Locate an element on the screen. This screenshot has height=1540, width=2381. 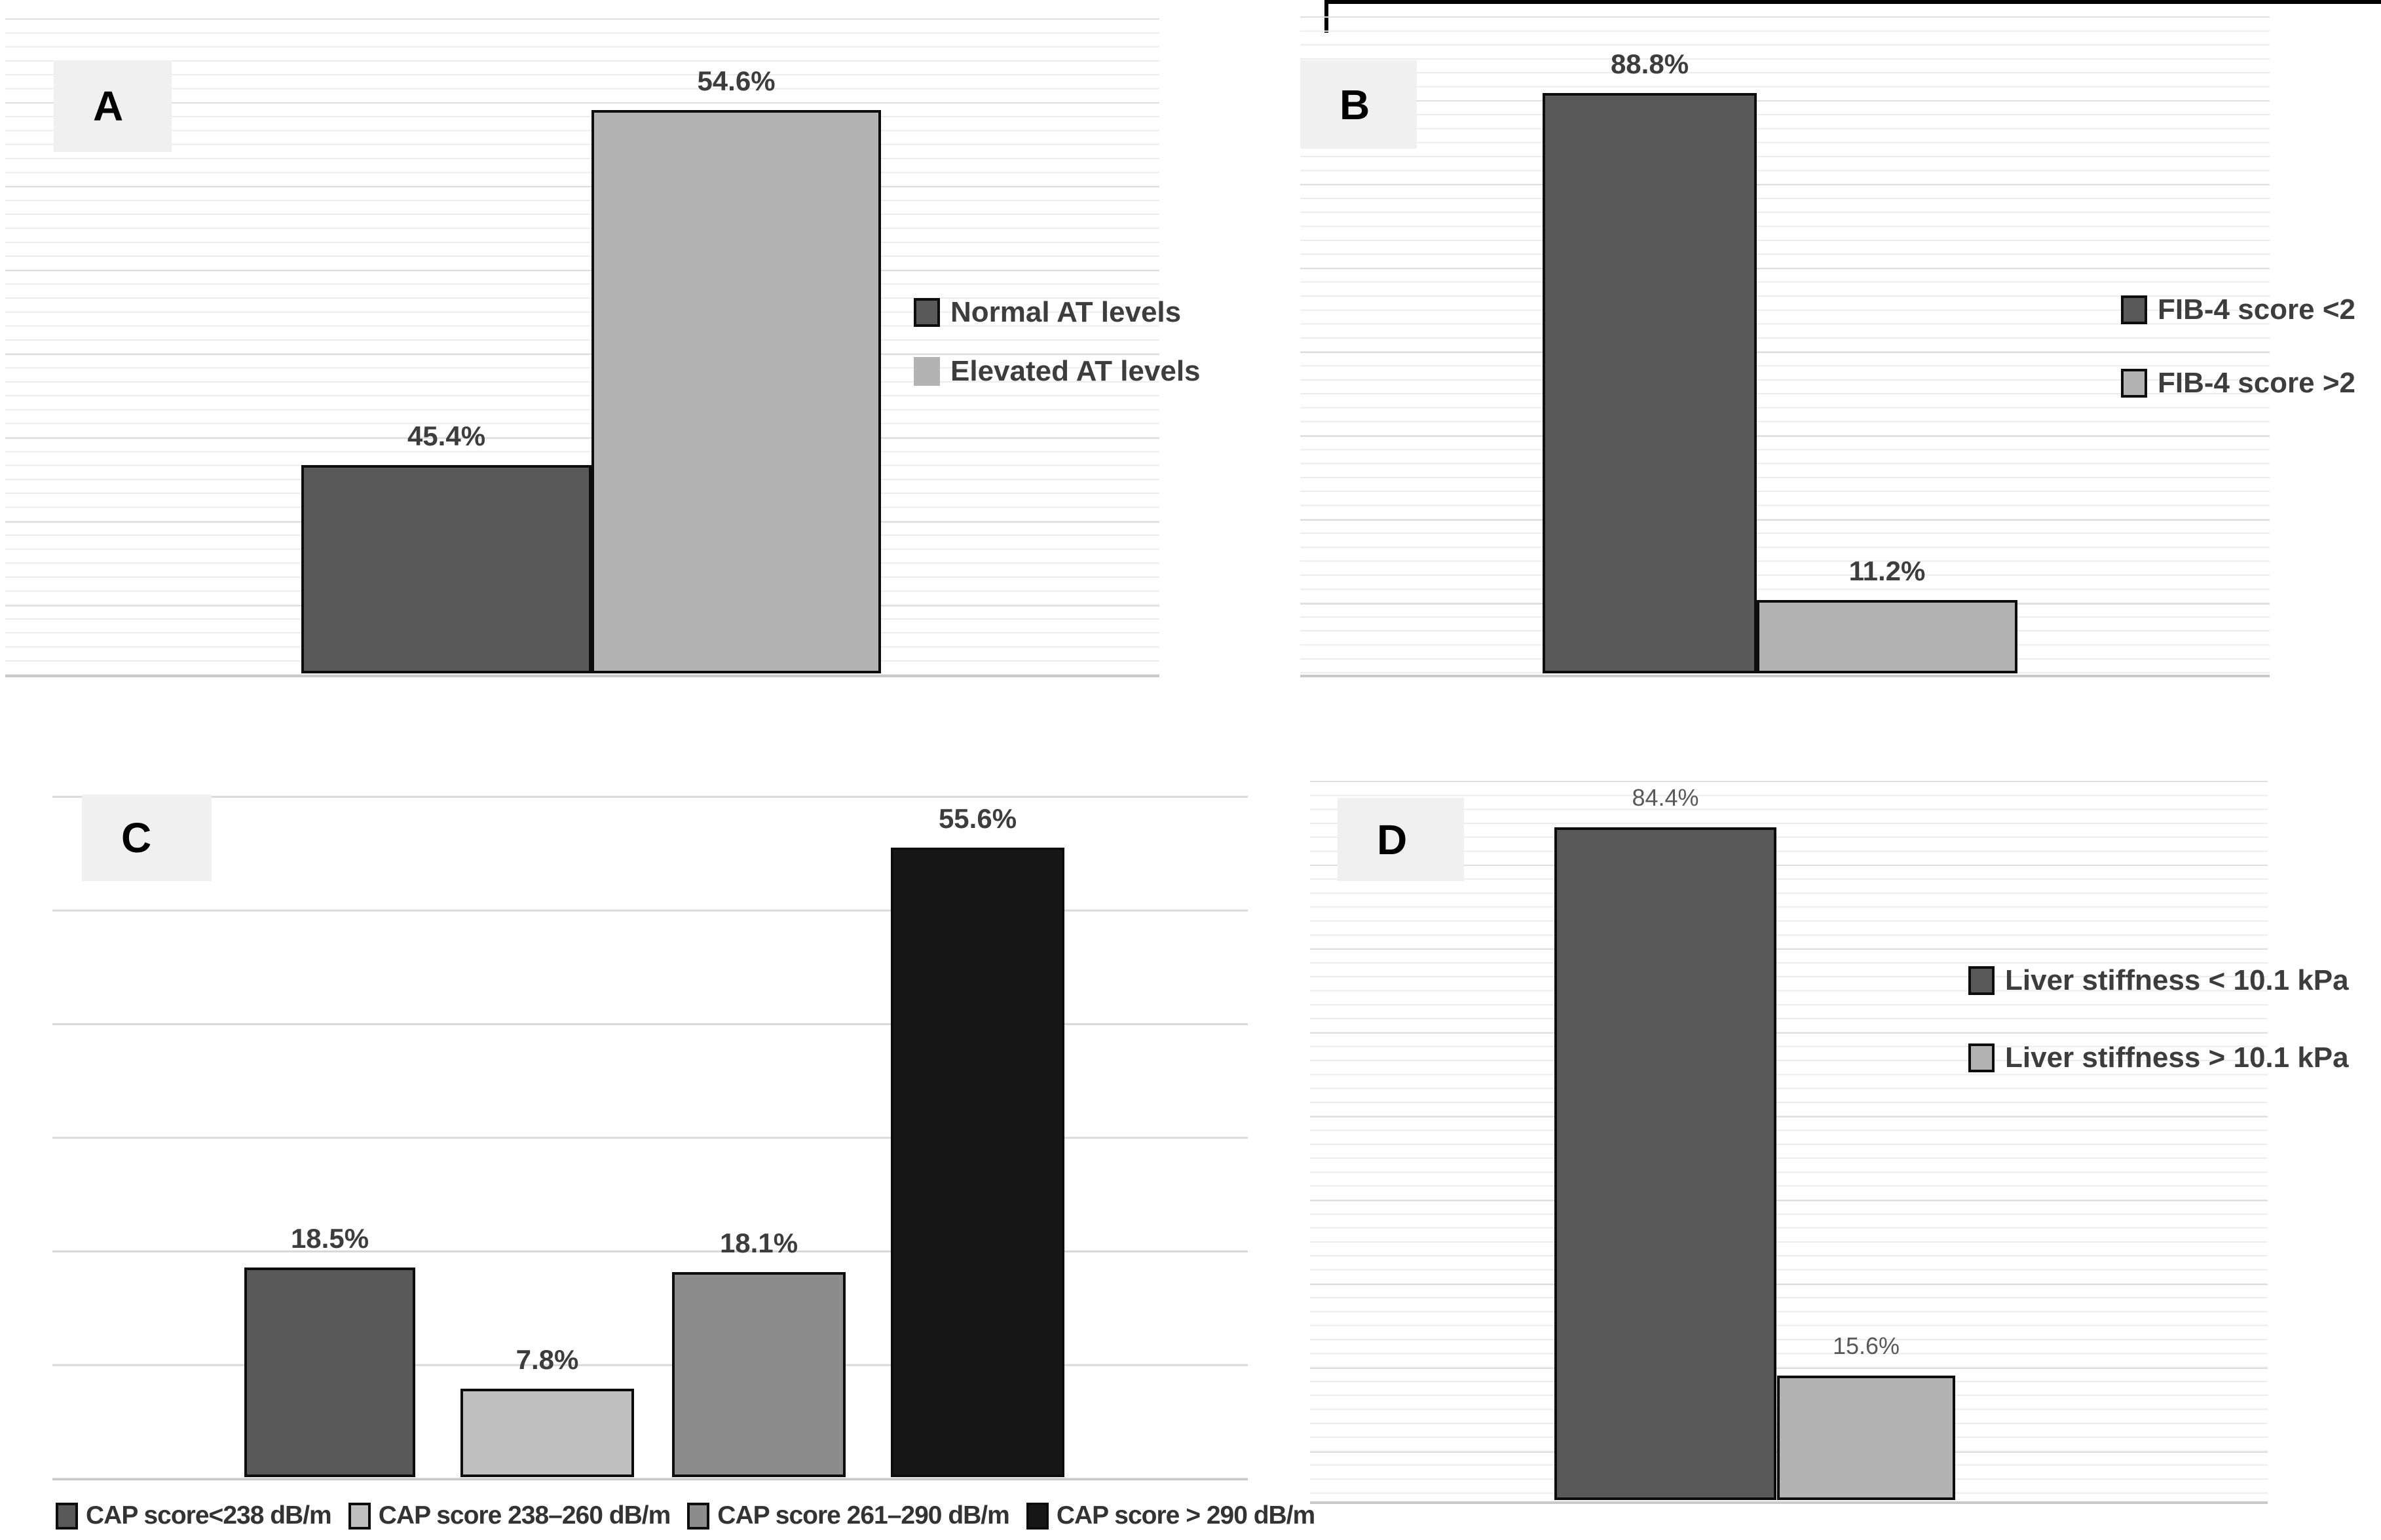
bar-value-label: 54.6% is located at coordinates (736, 81).